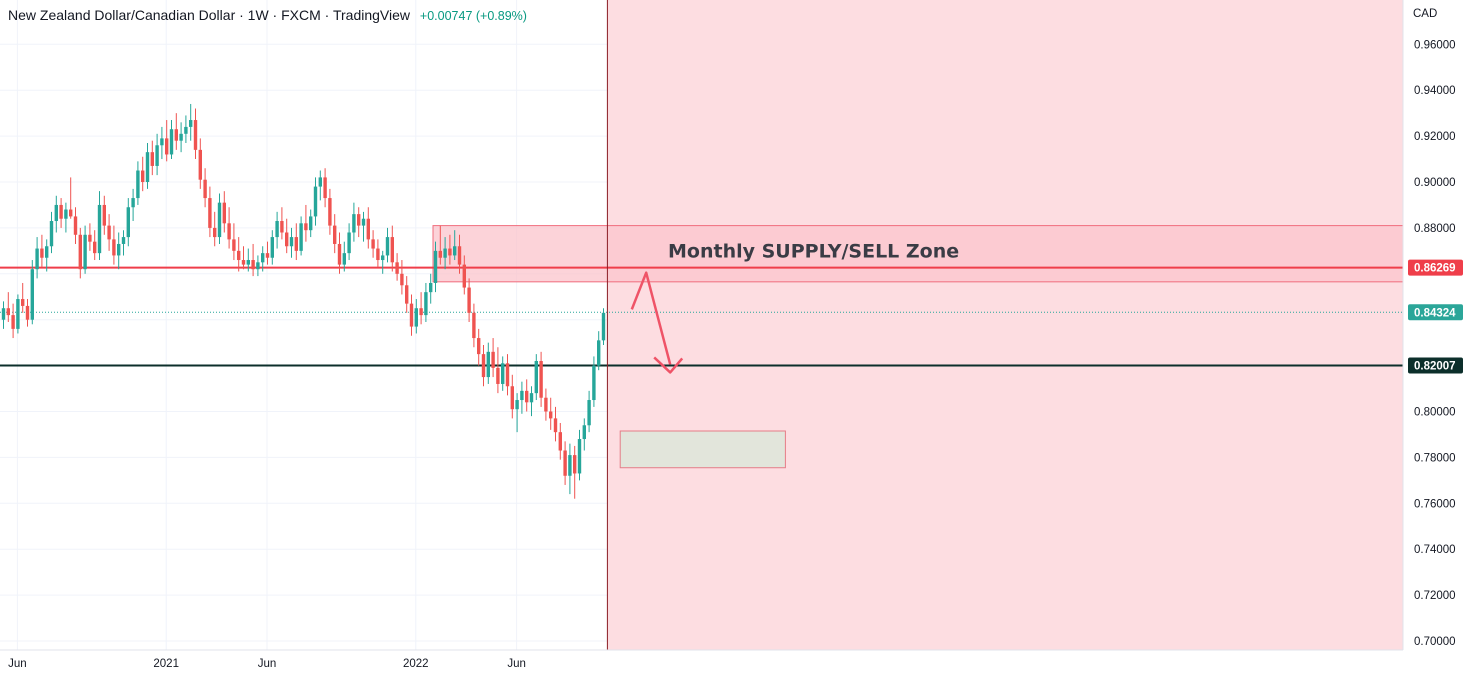  What do you see at coordinates (651, 318) in the screenshot?
I see `projection-arrow` at bounding box center [651, 318].